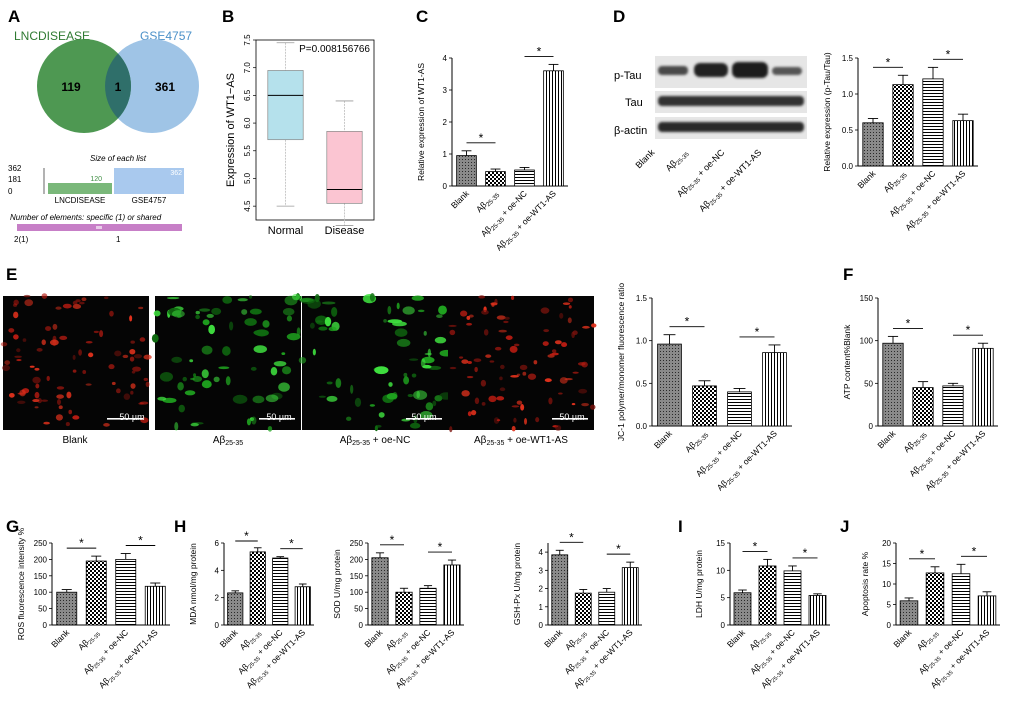  Describe the element at coordinates (642, 383) in the screenshot. I see `y-tick-label: 0.5` at that location.